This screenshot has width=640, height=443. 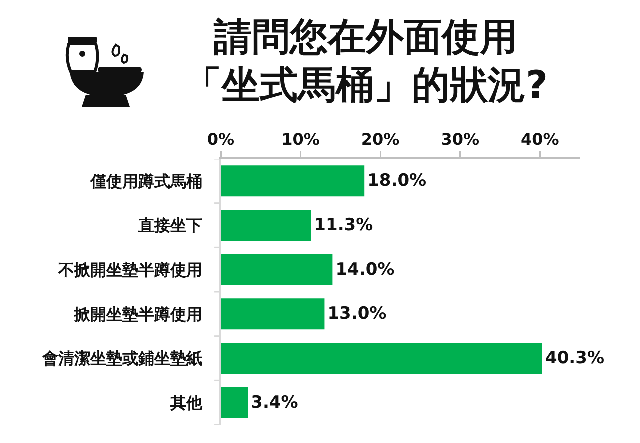 I want to click on data-label: 11.3%, so click(x=344, y=226).